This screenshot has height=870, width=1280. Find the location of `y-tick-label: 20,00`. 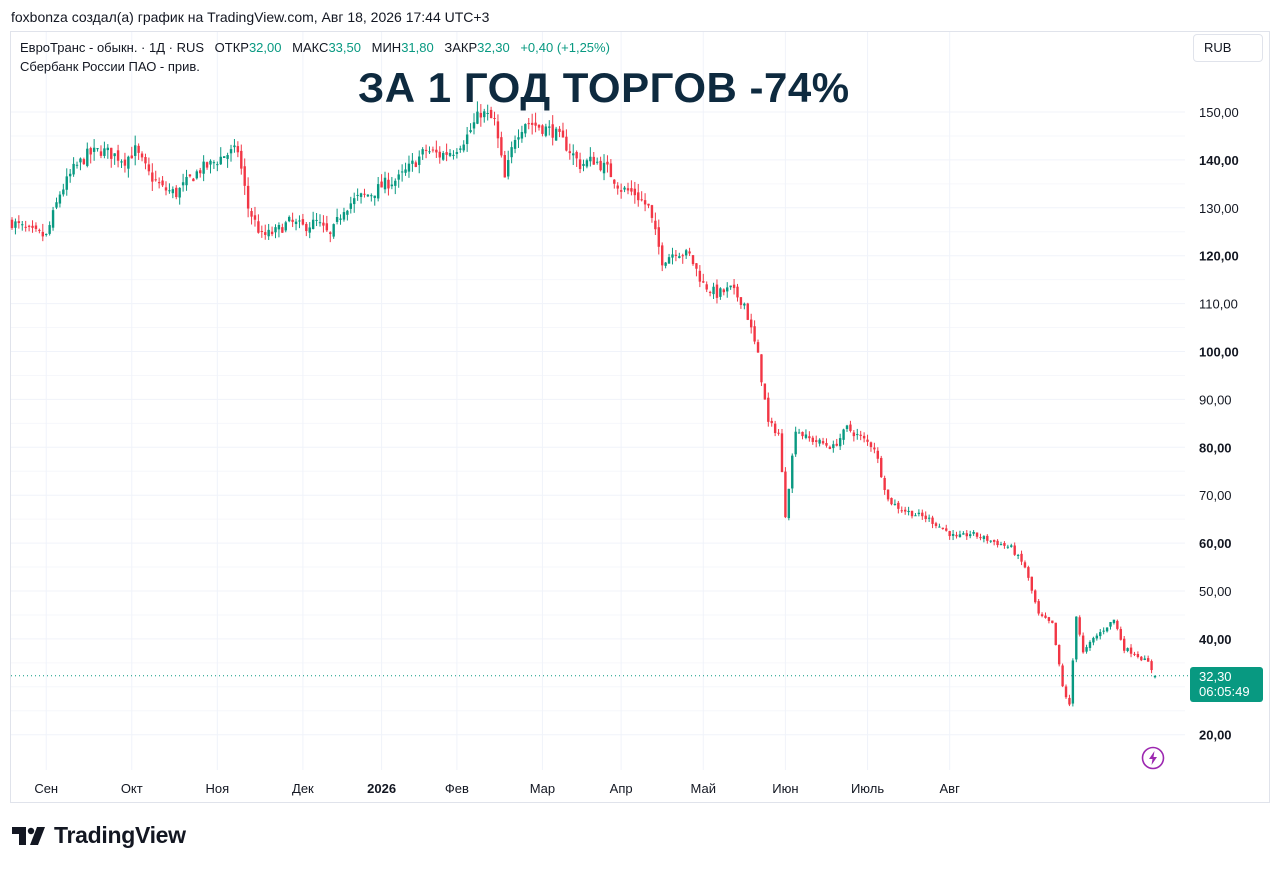

y-tick-label: 20,00 is located at coordinates (1215, 735).